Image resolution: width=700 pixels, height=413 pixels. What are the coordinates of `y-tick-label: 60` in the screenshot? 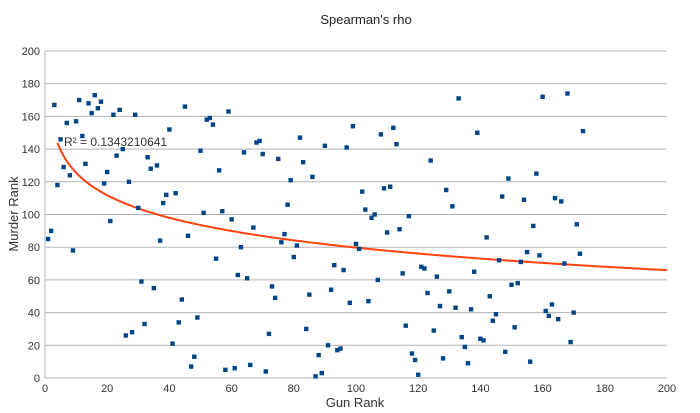 It's located at (34, 281).